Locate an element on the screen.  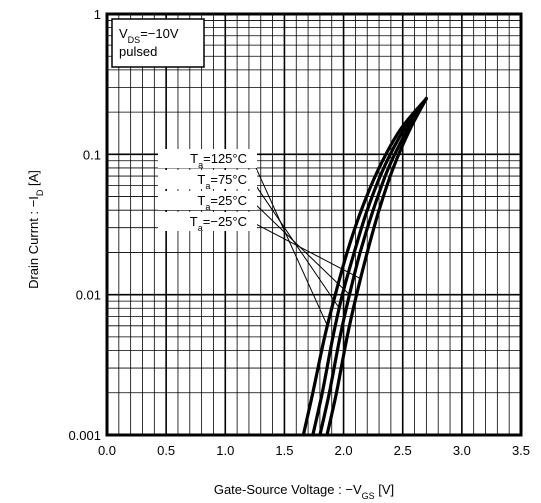
x-axis-title: Gate-Source Voltage : −VGS [V] is located at coordinates (304, 491).